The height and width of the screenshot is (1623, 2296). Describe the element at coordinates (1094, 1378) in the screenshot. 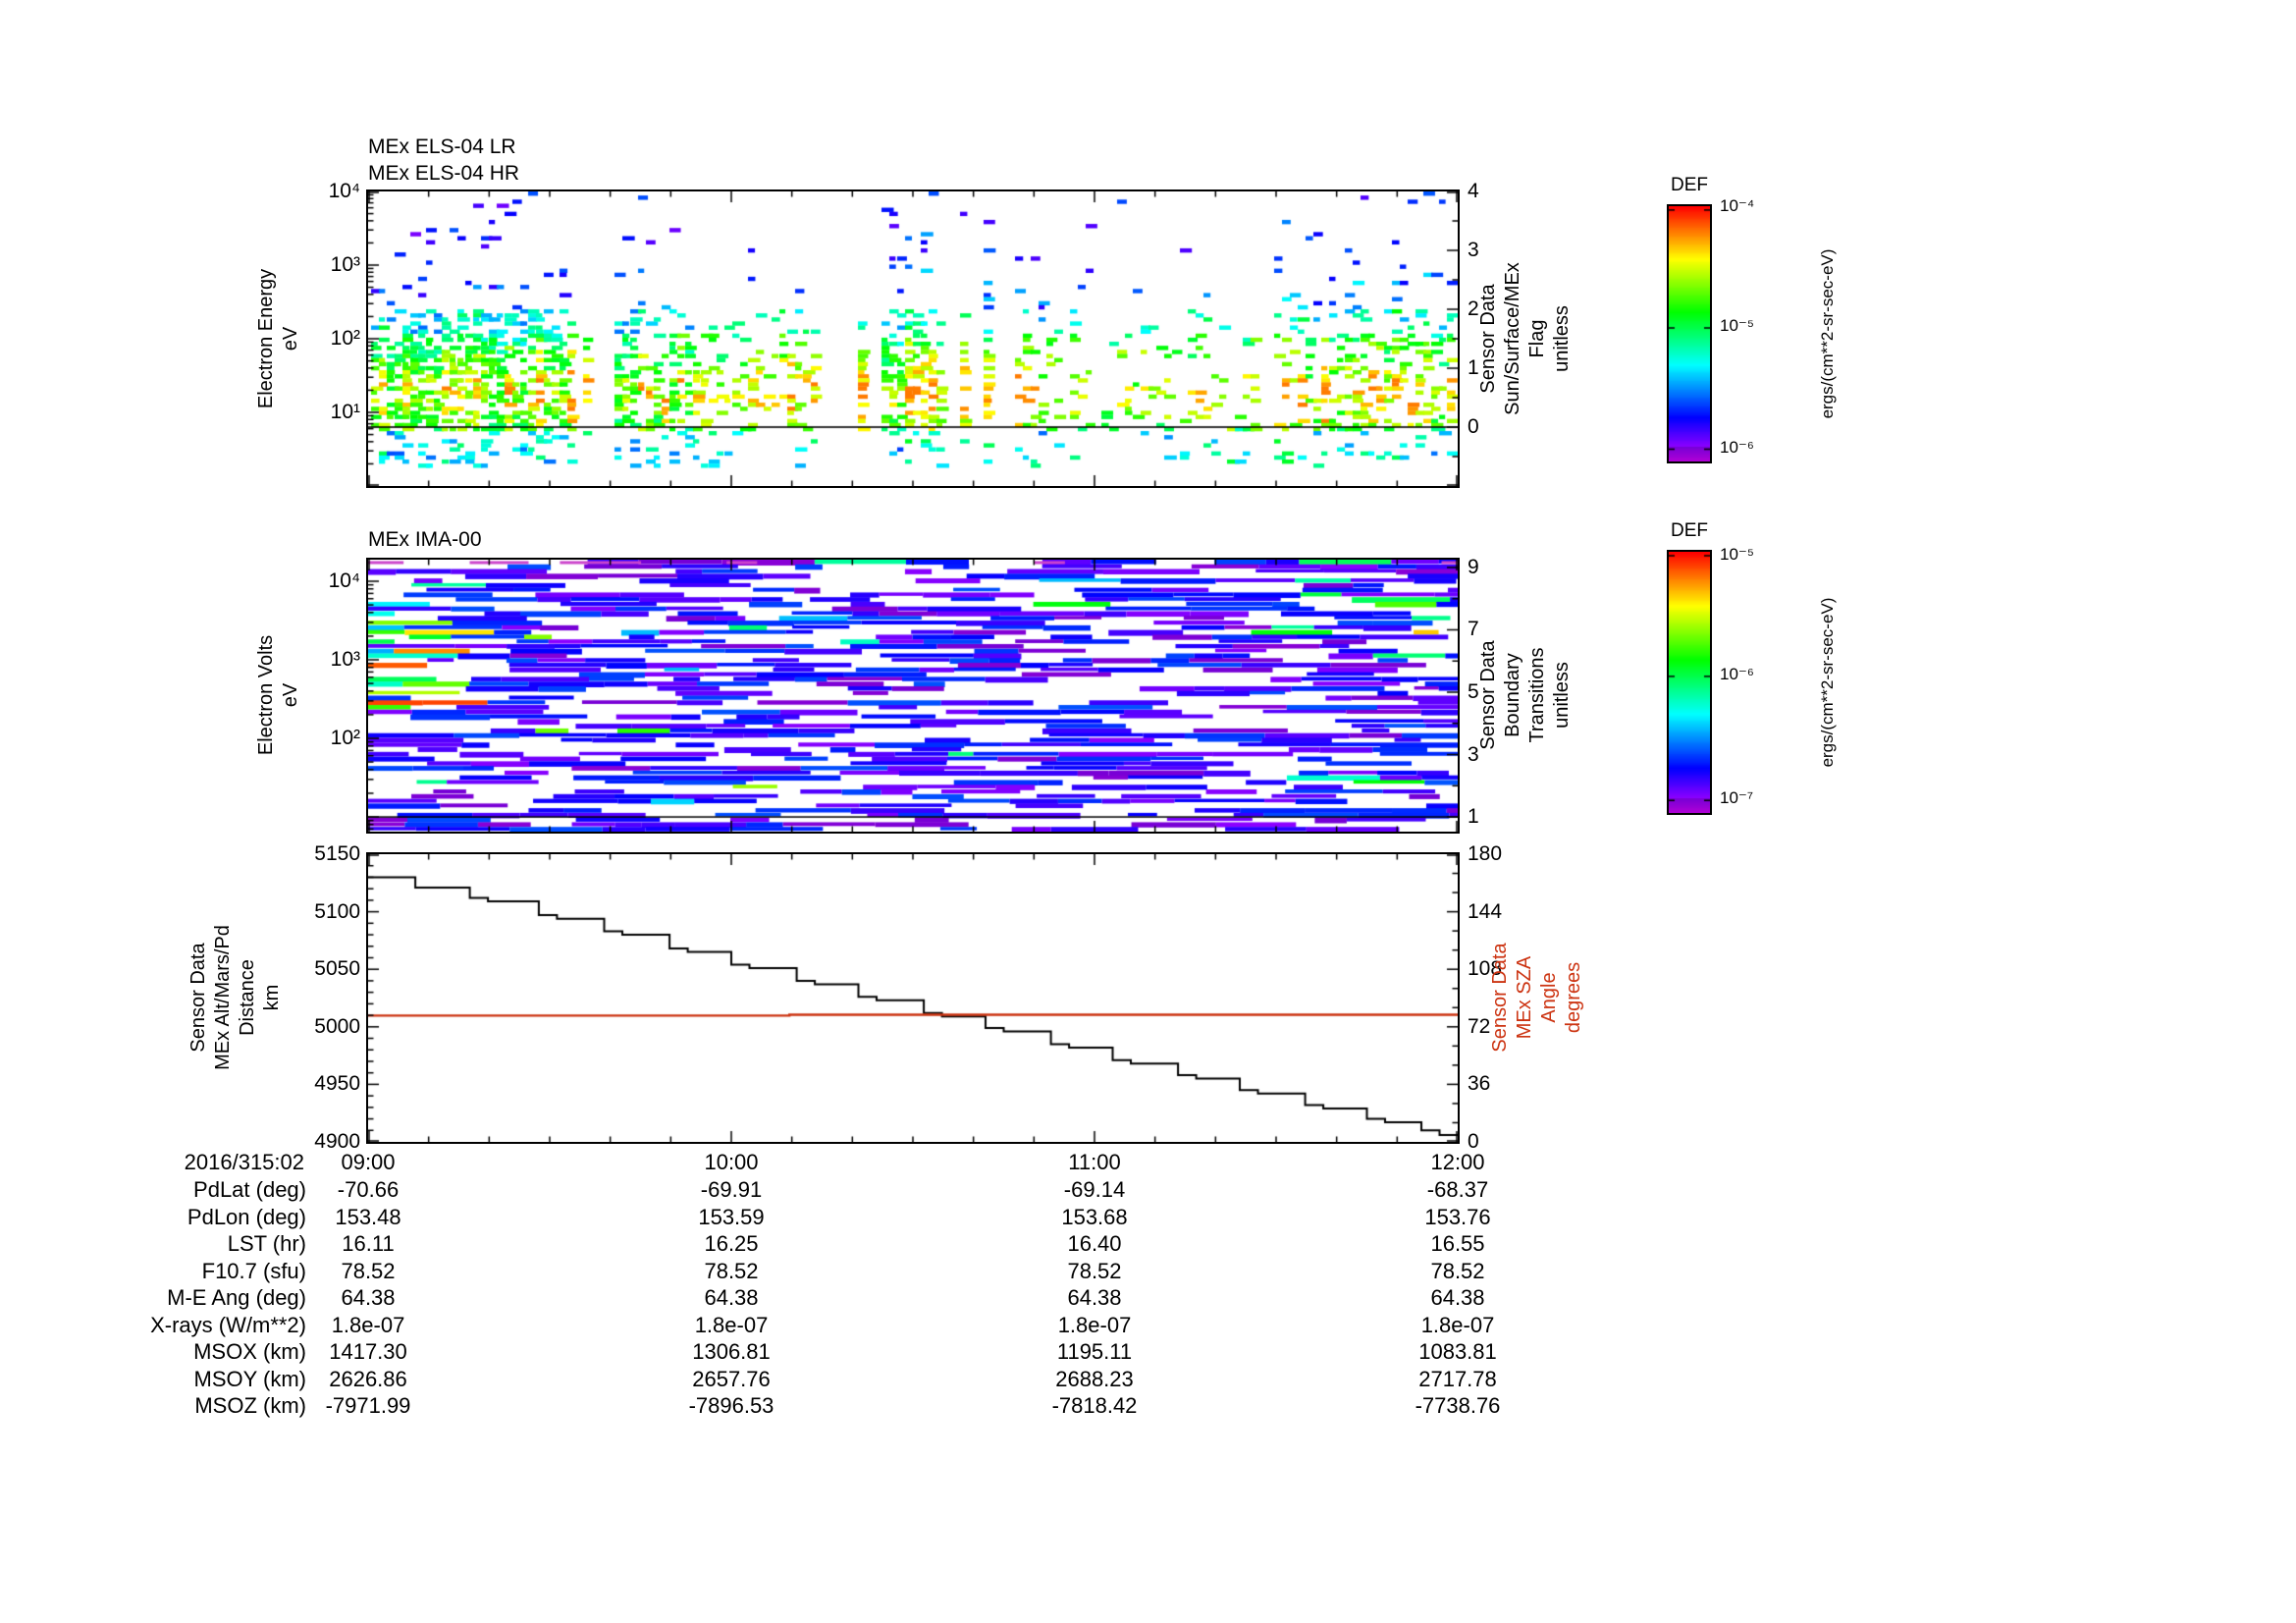

I see `table-cell: 2688.23` at that location.